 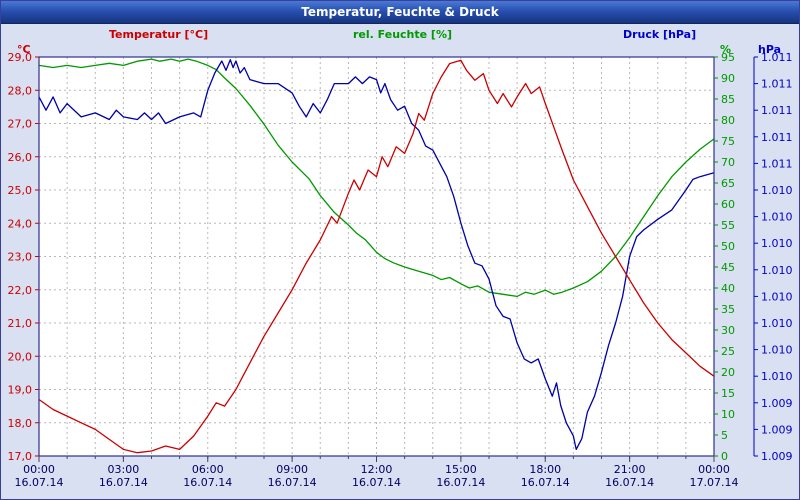 I want to click on svg-text: 18:00, so click(x=545, y=469).